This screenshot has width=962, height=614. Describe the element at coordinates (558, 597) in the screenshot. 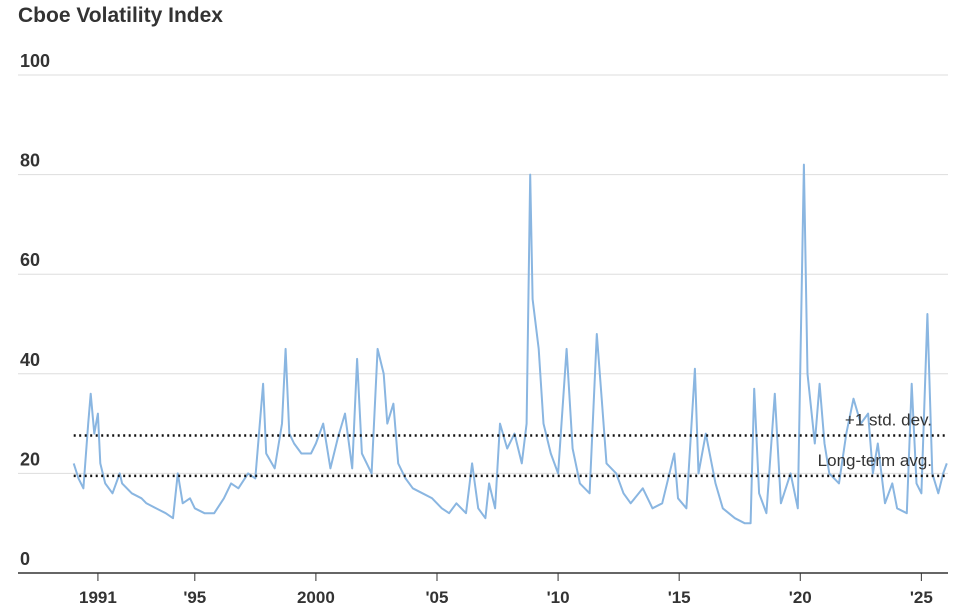

I see `x-tick-label: '10` at that location.